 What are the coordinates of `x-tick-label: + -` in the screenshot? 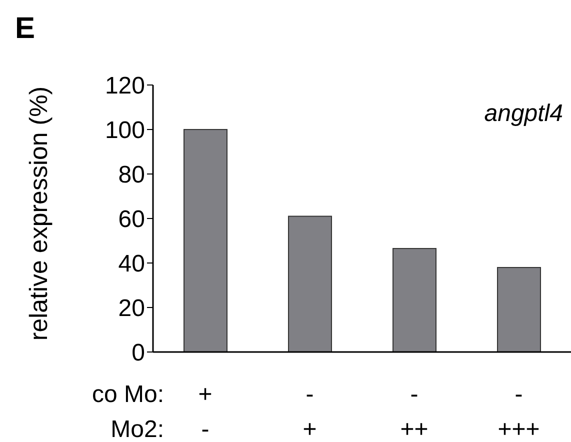 It's located at (205, 411).